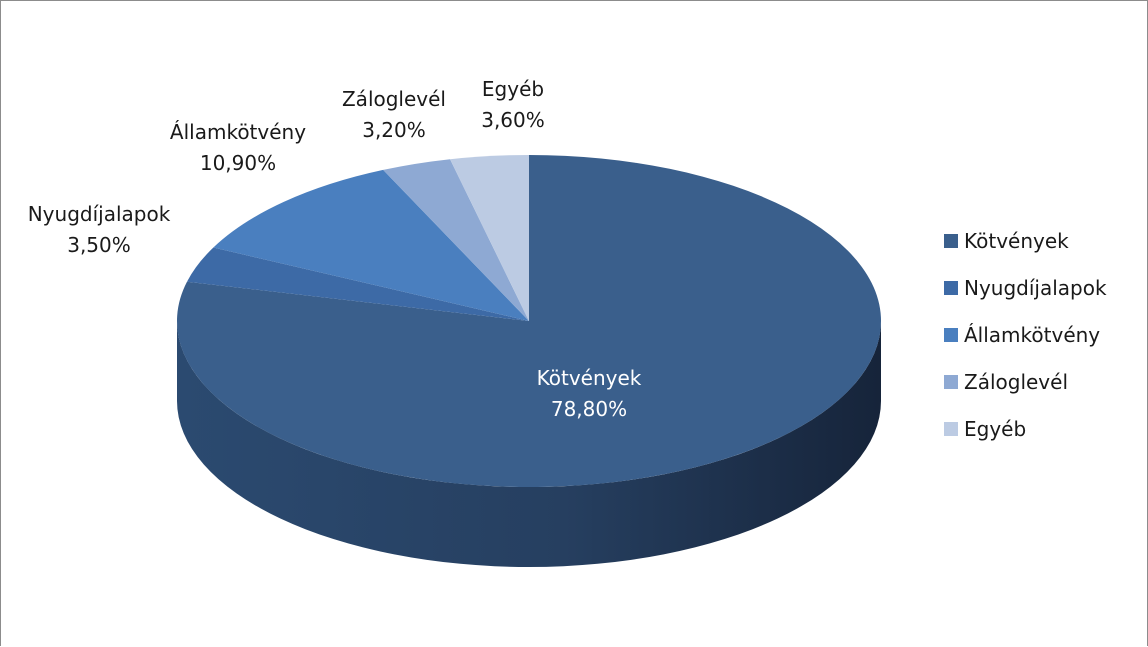  I want to click on data-label-nyugdijalapok: Nyugdíjalapok 3,50%, so click(99, 229).